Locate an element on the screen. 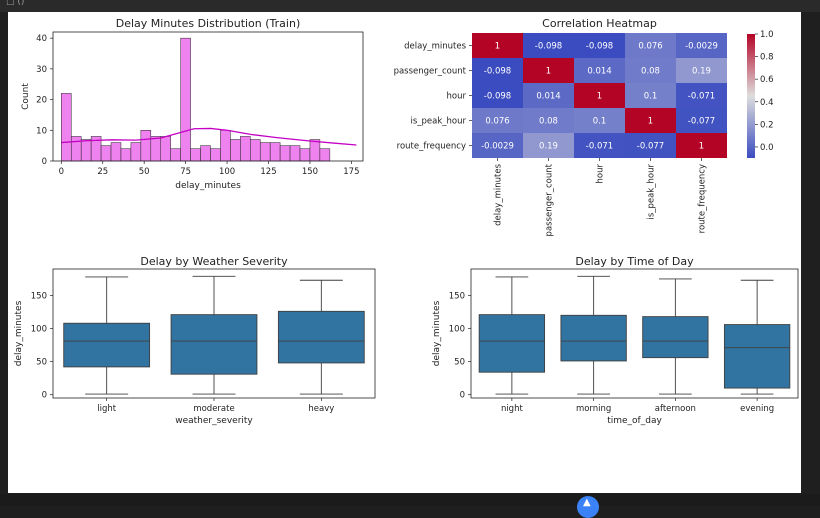  hist-ylabel: Count is located at coordinates (26, 96).